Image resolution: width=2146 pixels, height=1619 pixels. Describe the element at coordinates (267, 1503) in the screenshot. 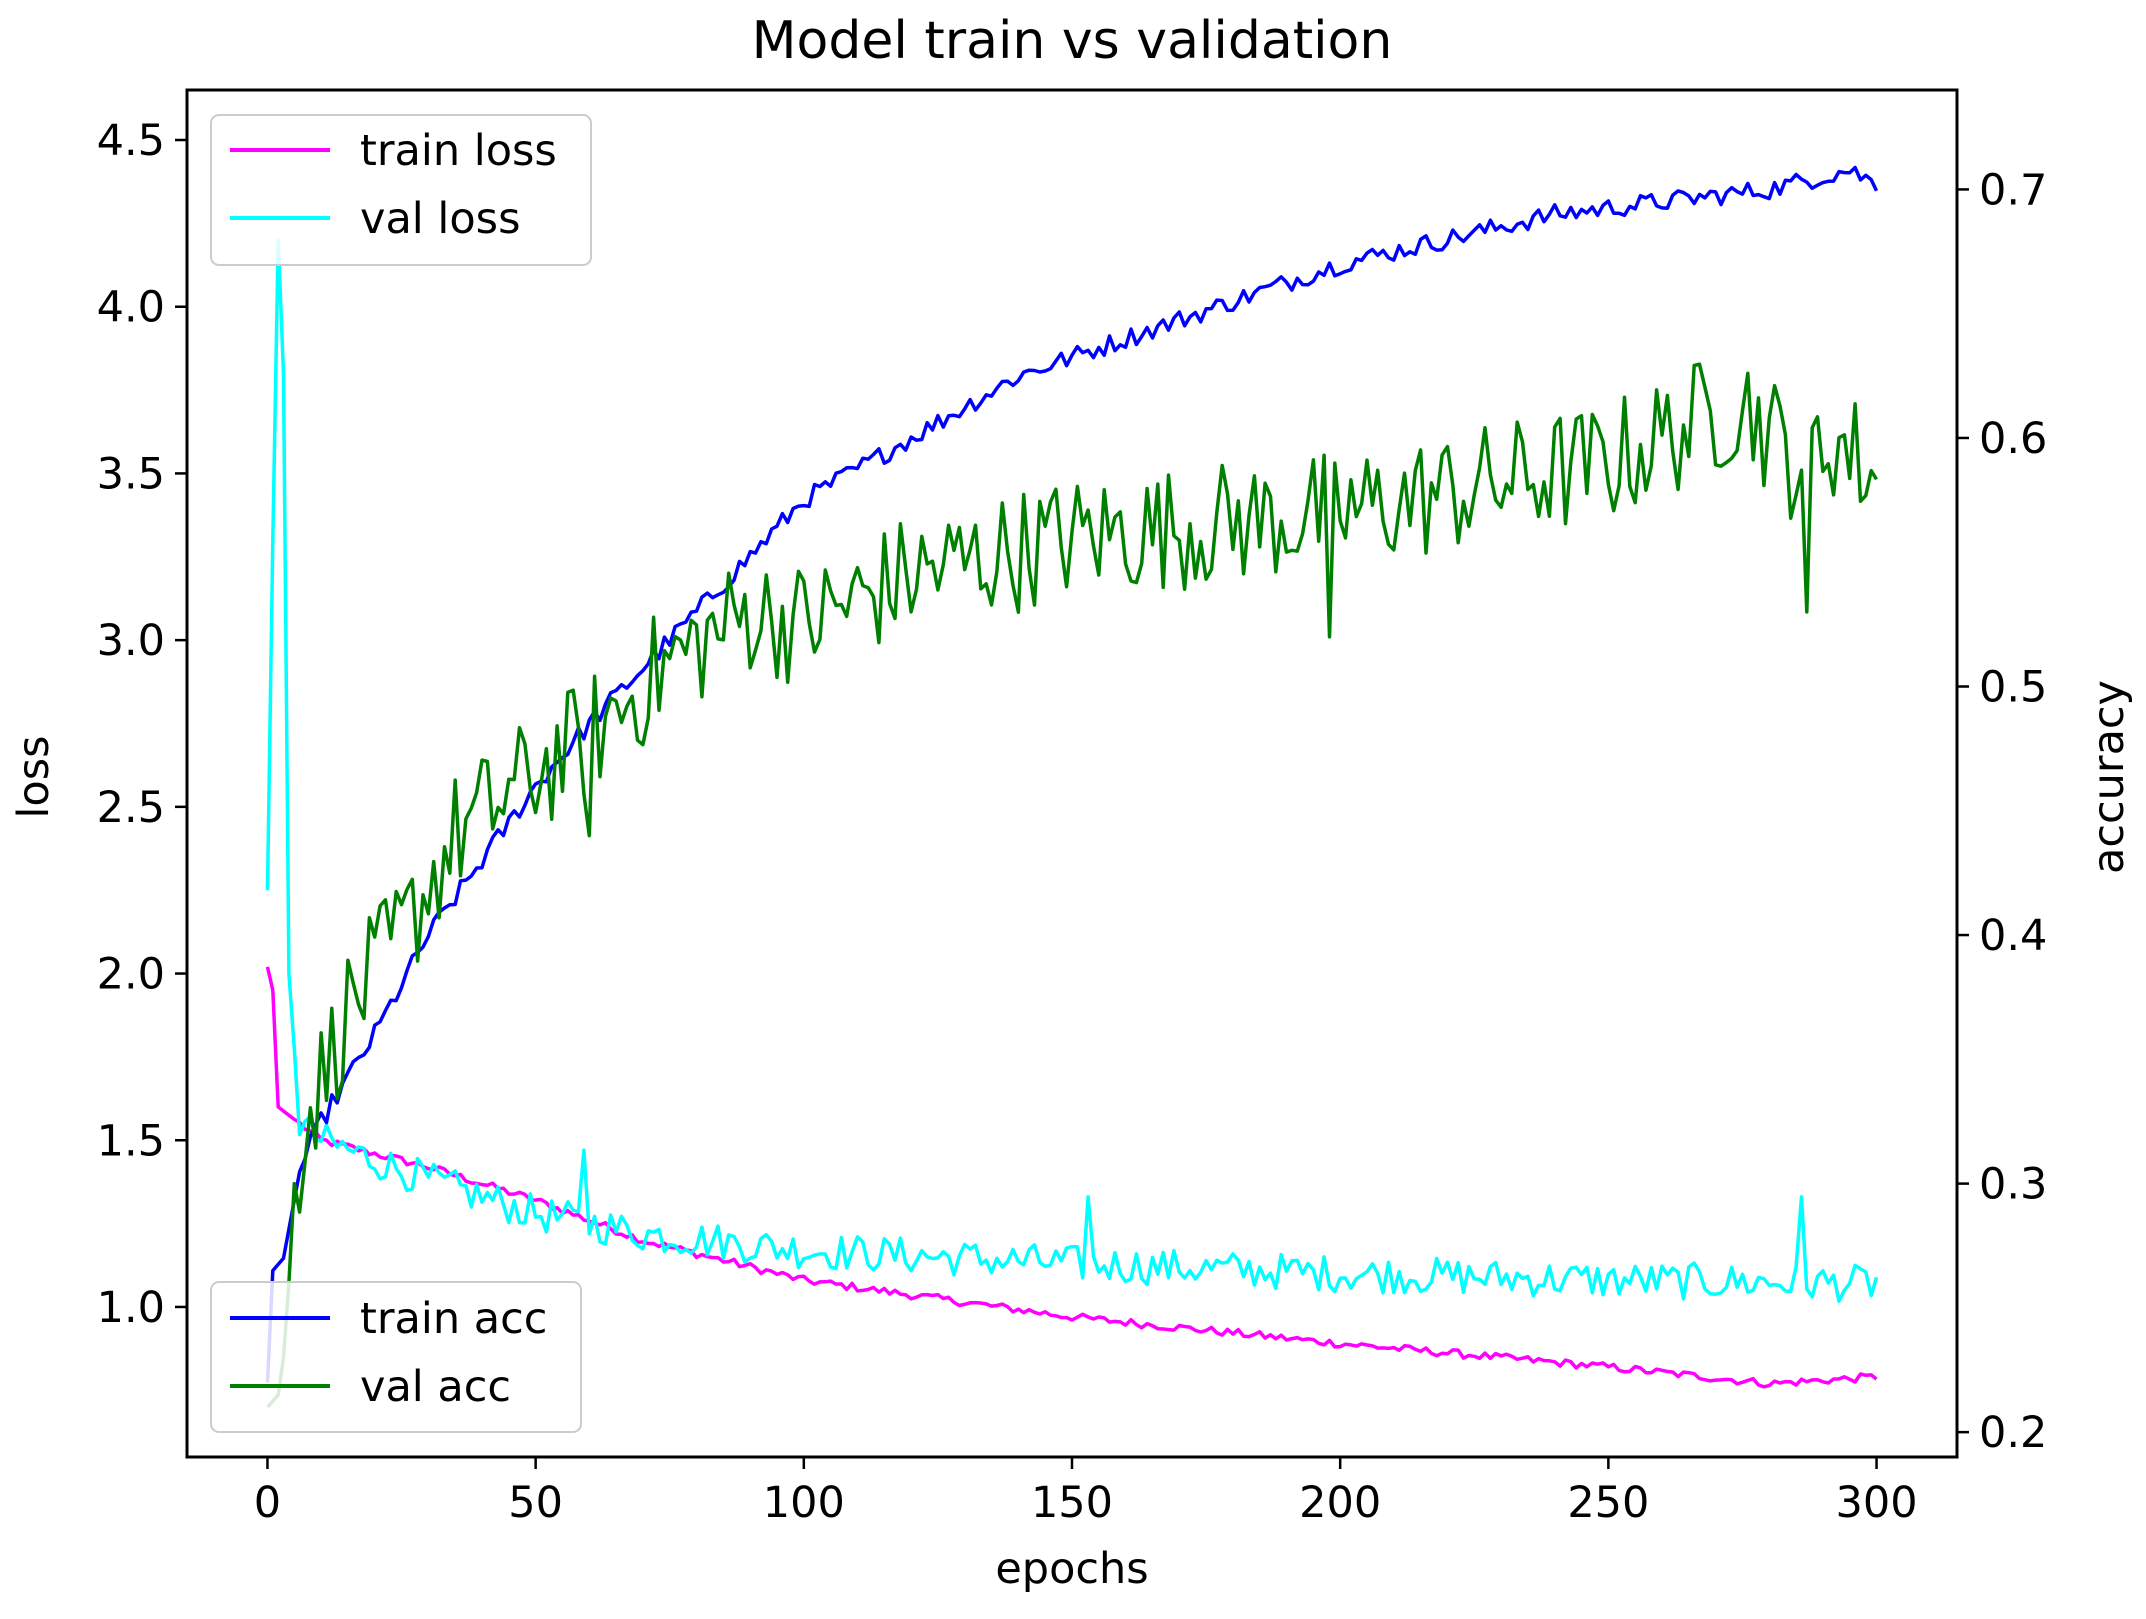

I see `x-tick-label: 0` at that location.